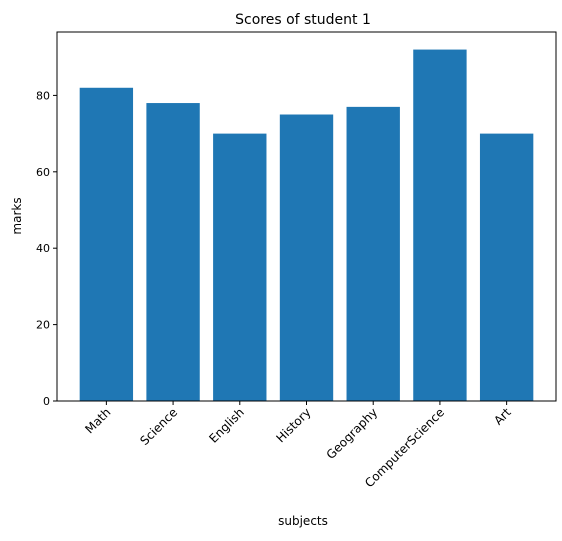  Describe the element at coordinates (294, 425) in the screenshot. I see `x-tick-label-history: History` at that location.